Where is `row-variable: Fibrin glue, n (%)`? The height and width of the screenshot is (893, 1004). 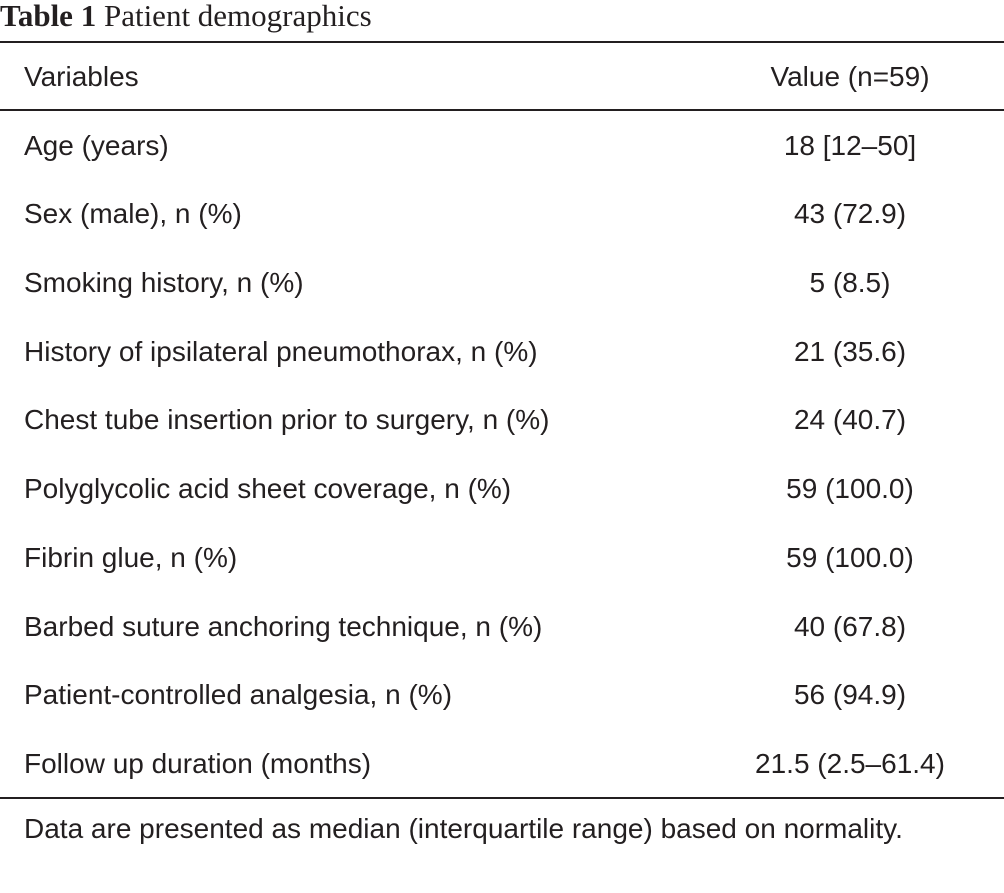 row-variable: Fibrin glue, n (%) is located at coordinates (131, 557).